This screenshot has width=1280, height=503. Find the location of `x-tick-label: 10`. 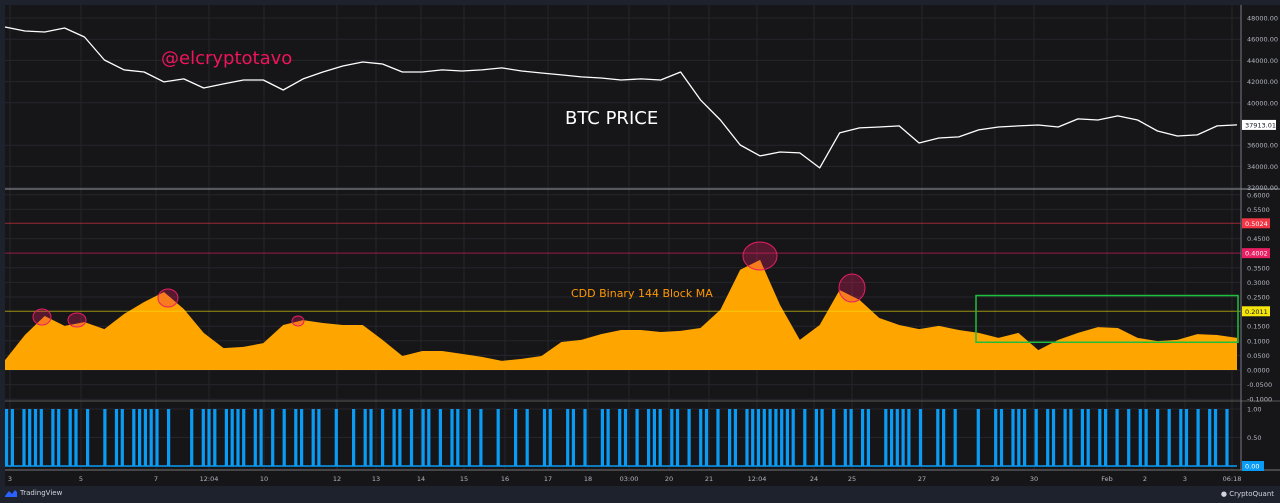

x-tick-label: 10 is located at coordinates (264, 479).